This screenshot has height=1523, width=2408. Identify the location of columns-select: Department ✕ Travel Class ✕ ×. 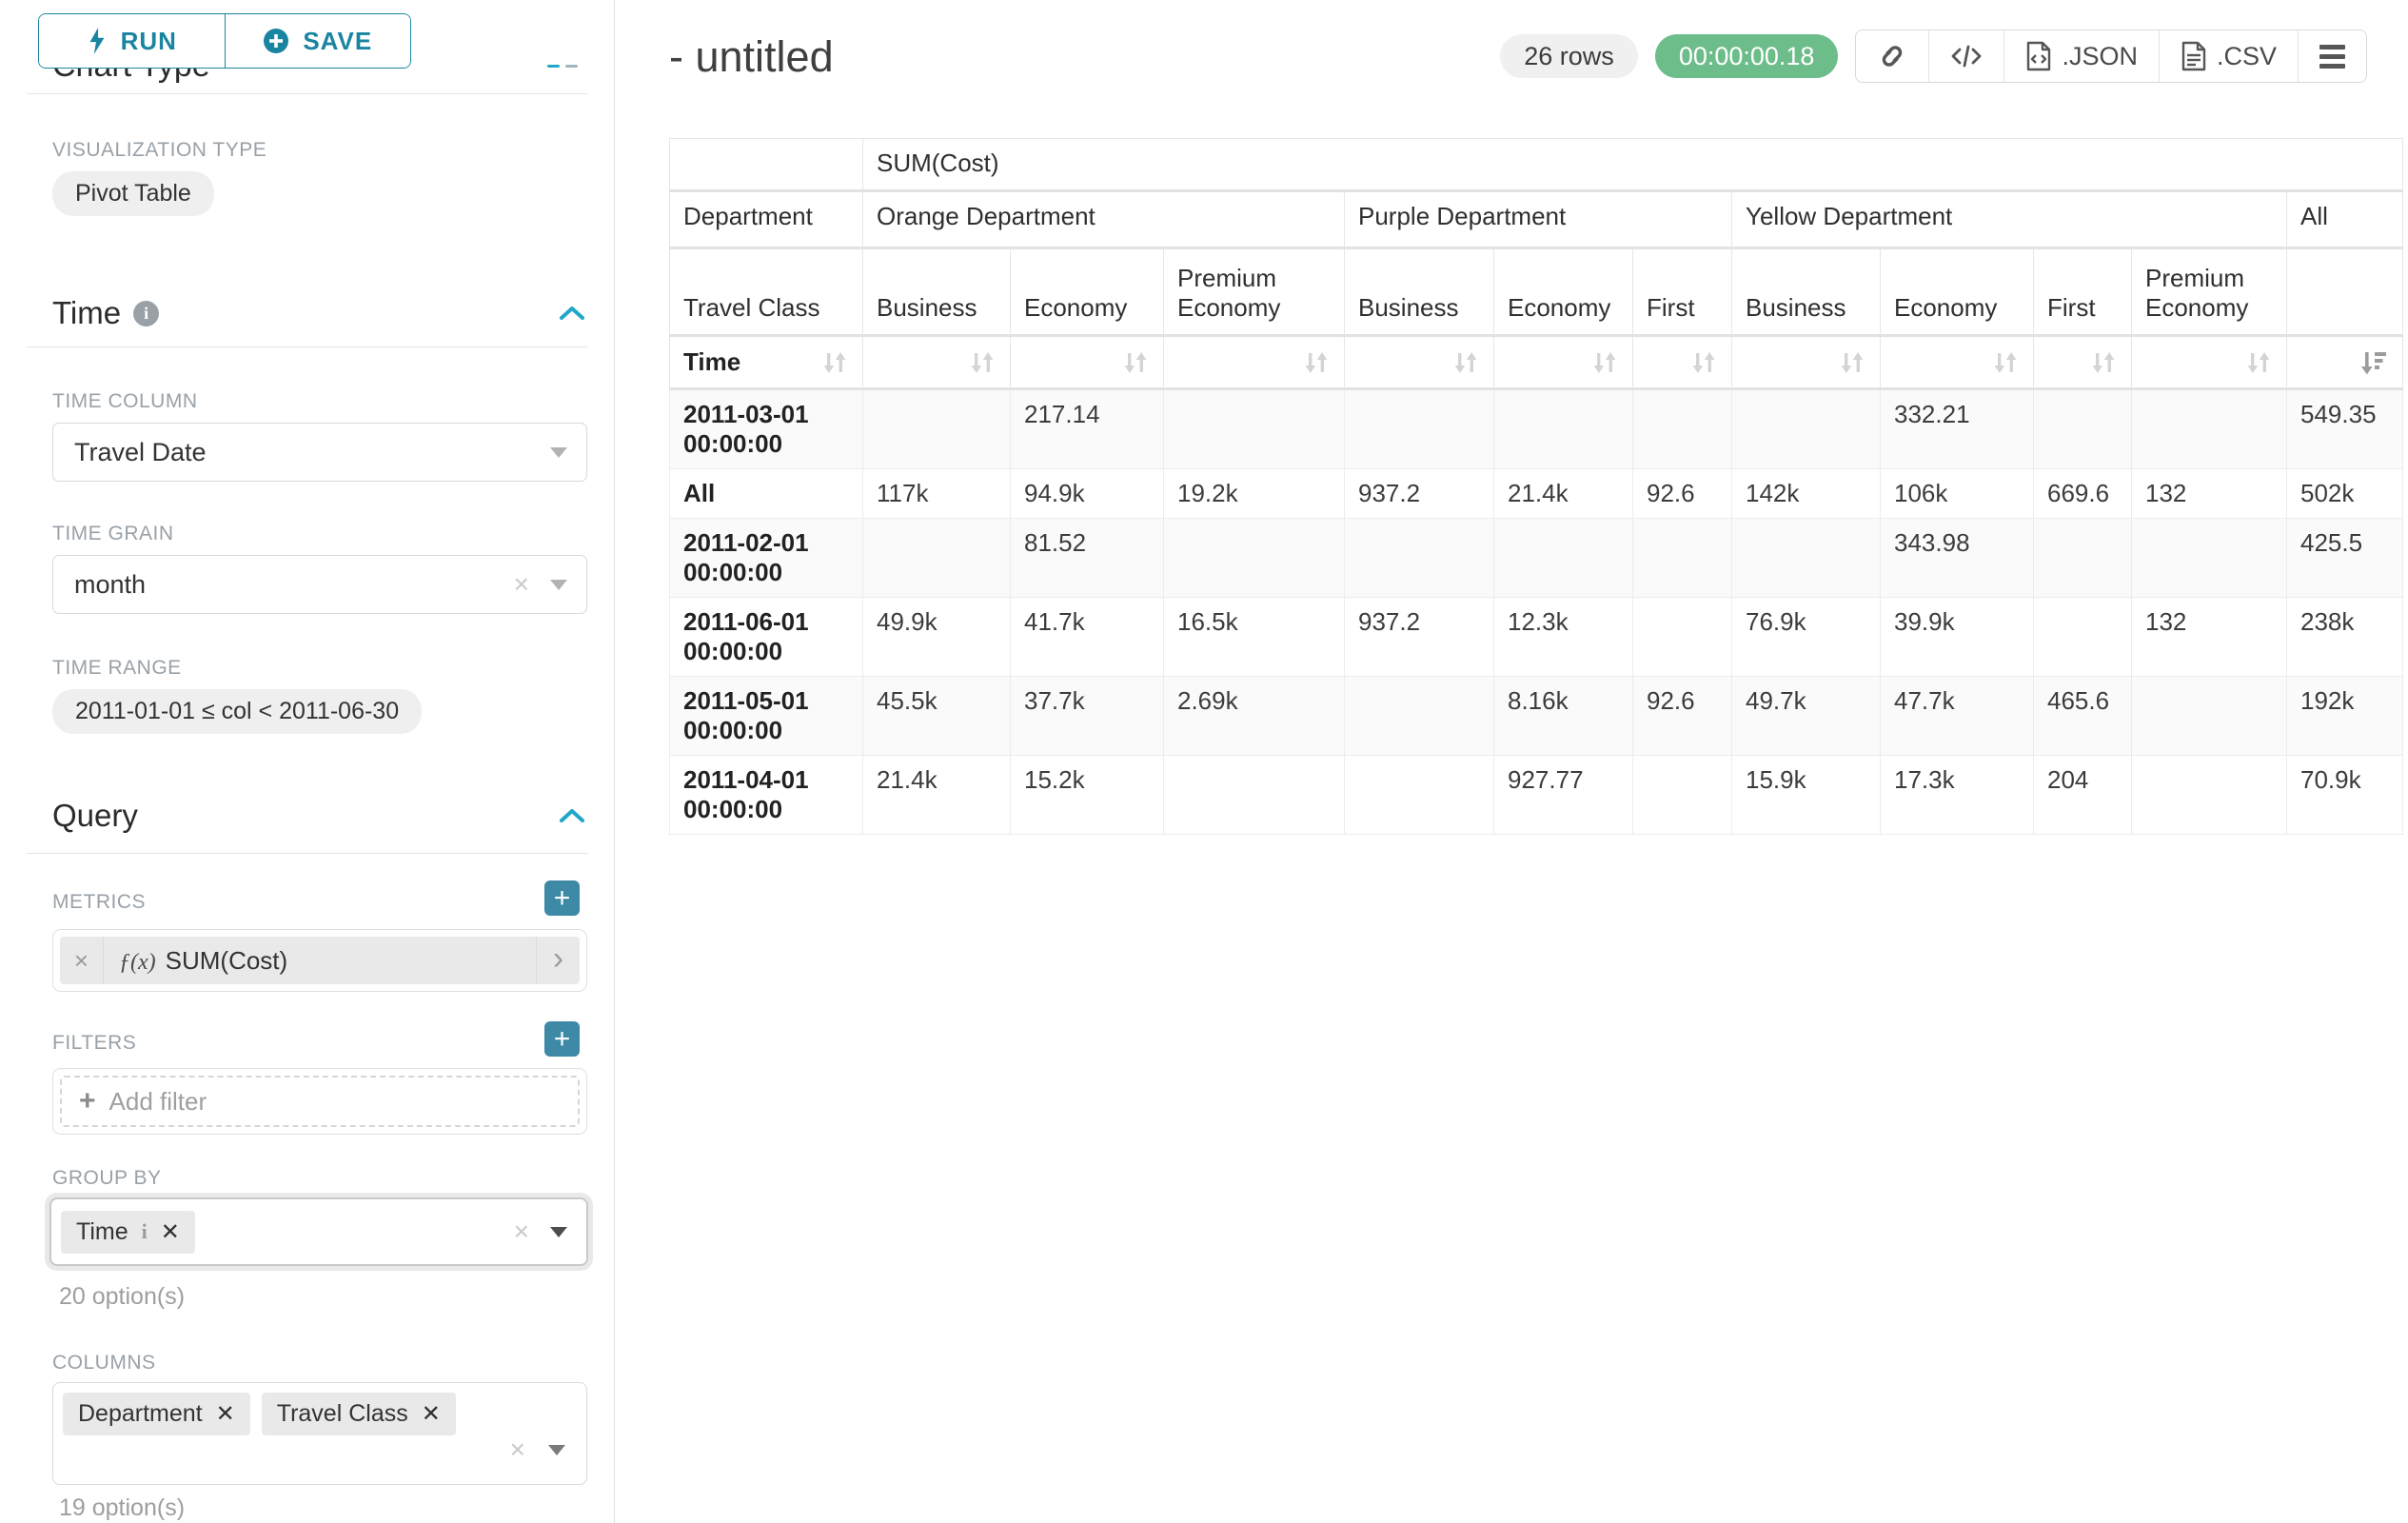
(319, 1434).